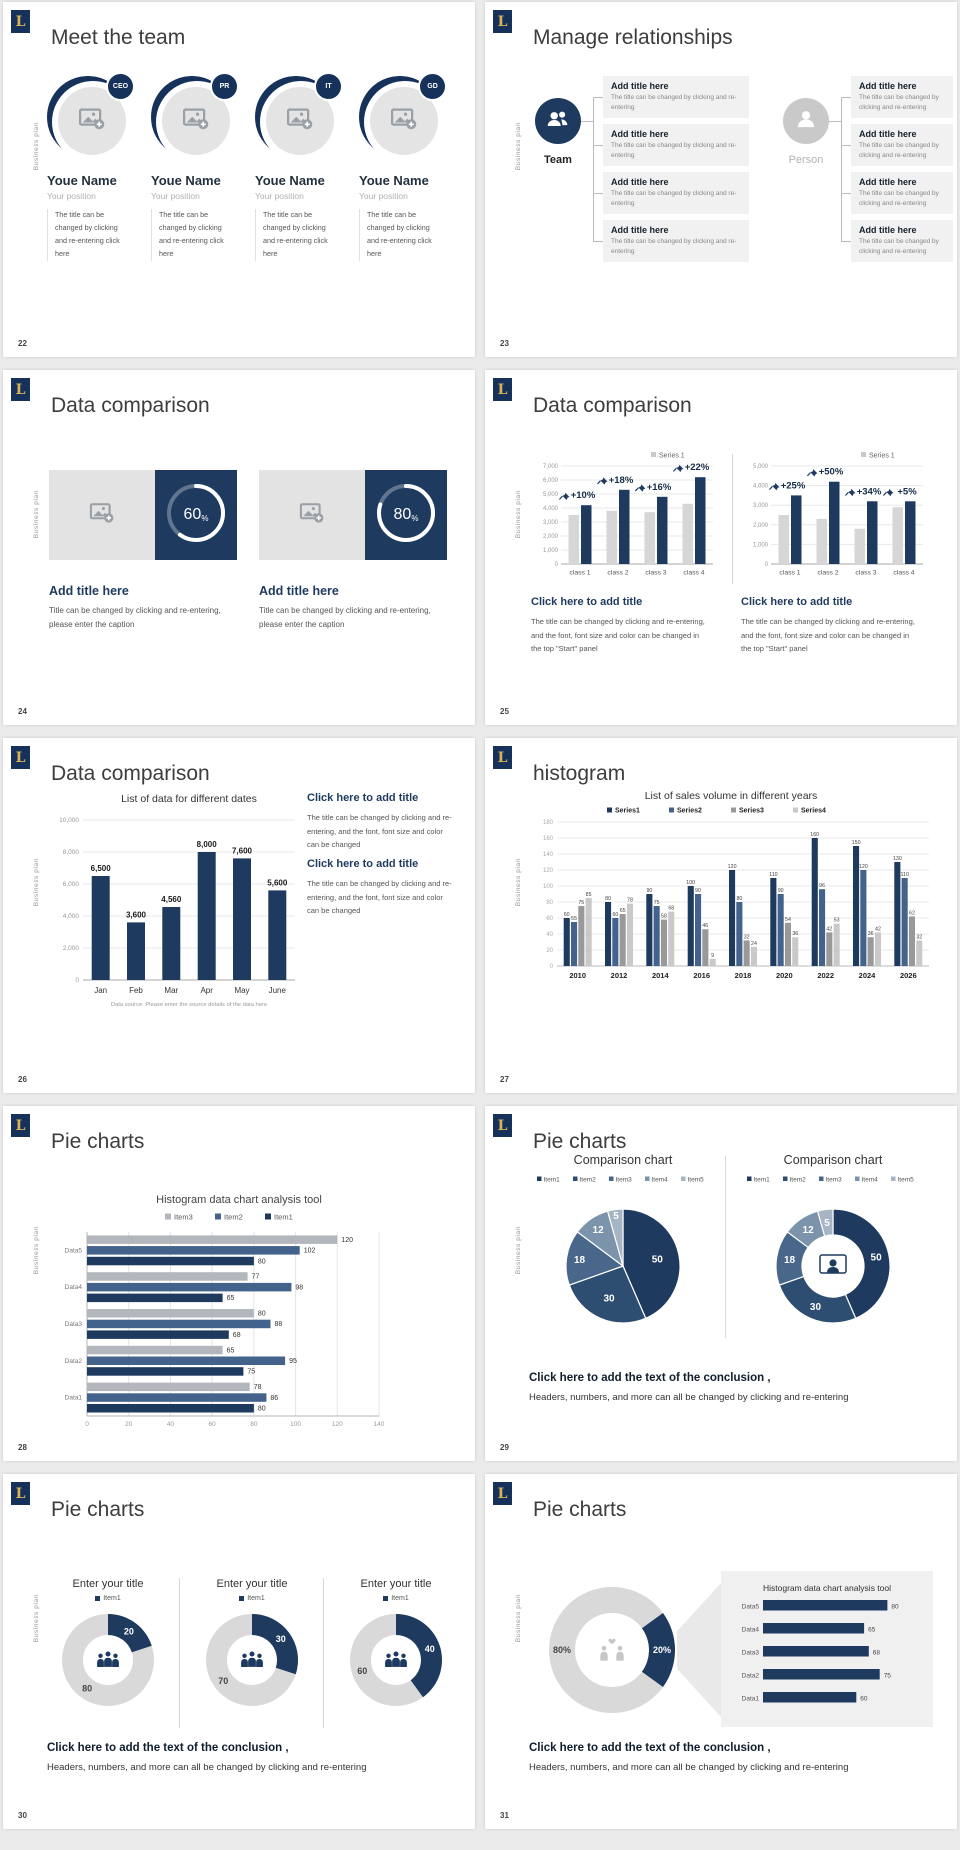 This screenshot has width=960, height=1850. Describe the element at coordinates (912, 913) in the screenshot. I see `svg-text: 62` at that location.